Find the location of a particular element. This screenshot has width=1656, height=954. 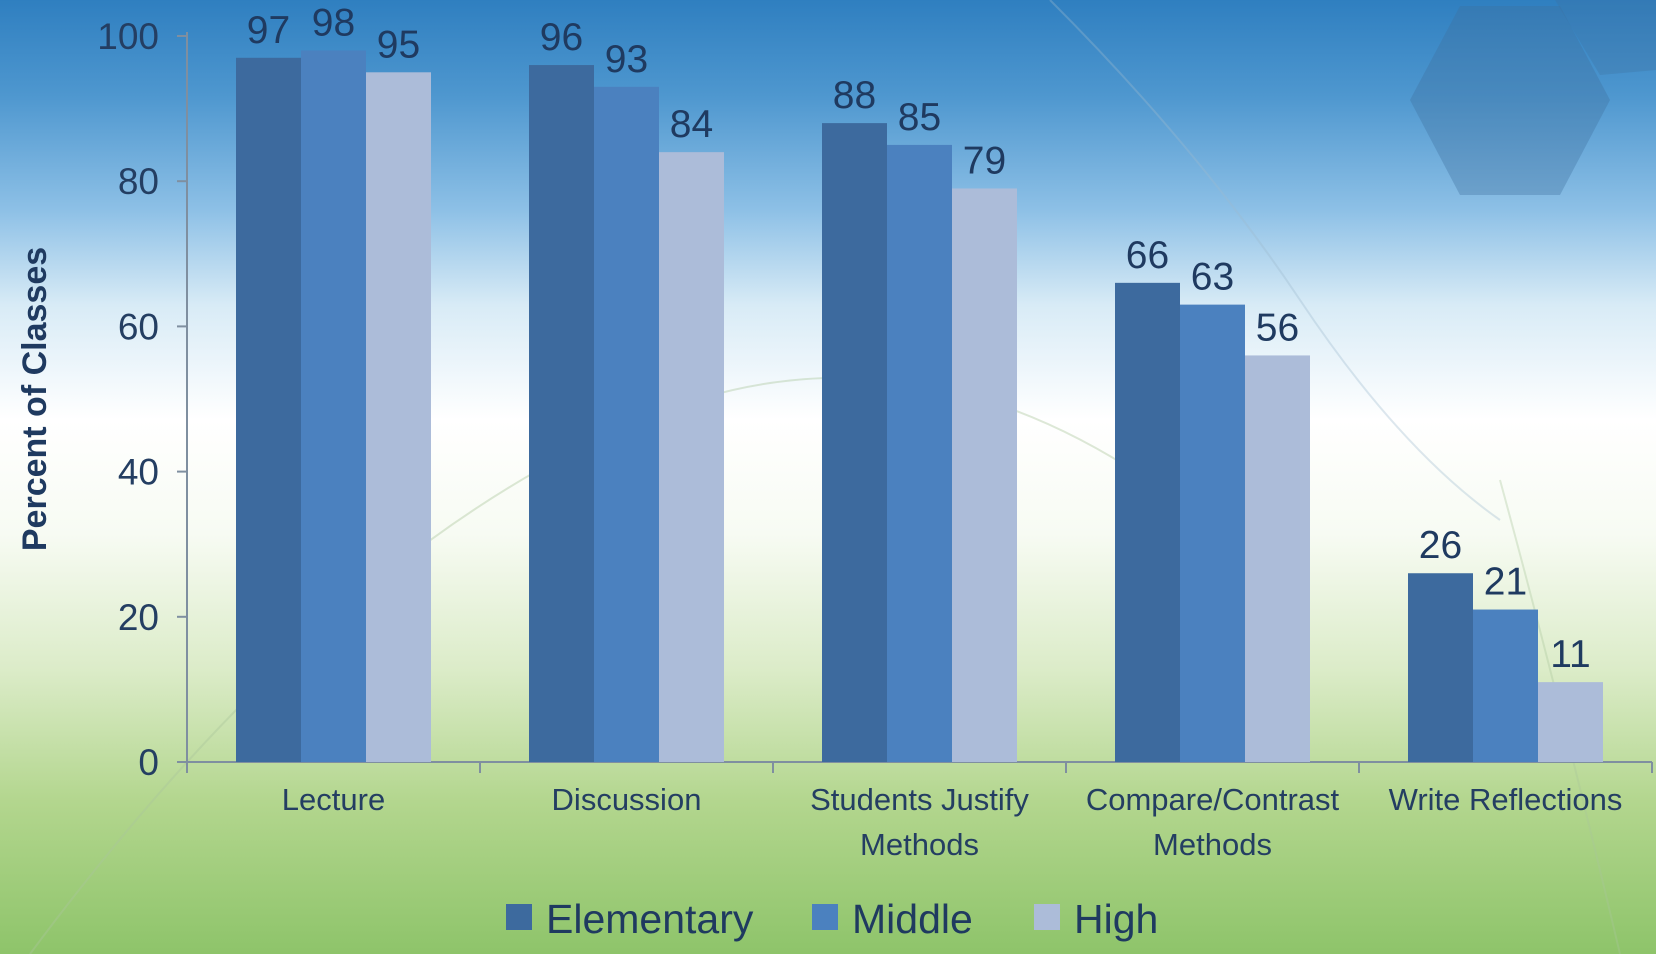

data-label: 84 is located at coordinates (691, 124).